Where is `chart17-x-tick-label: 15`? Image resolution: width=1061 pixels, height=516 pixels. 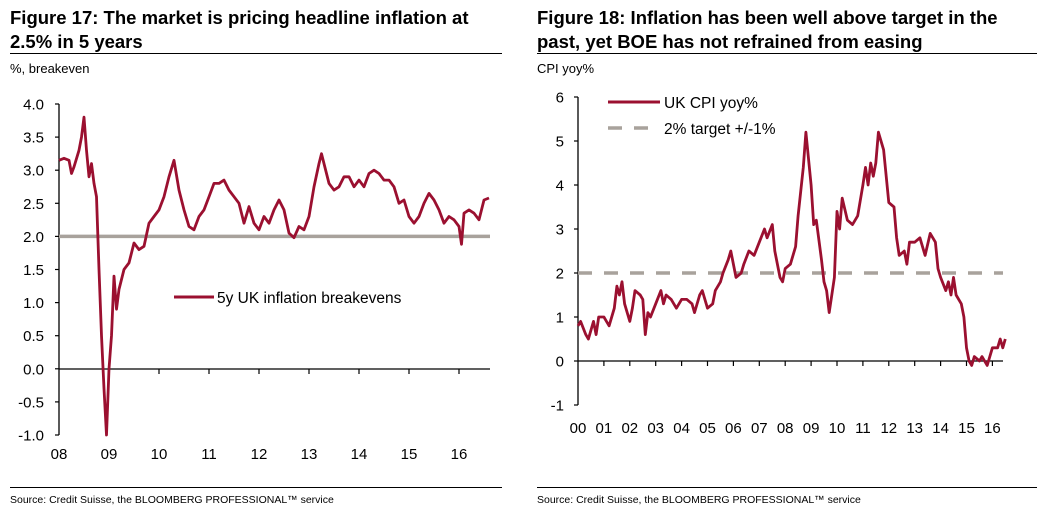
chart17-x-tick-label: 15 is located at coordinates (409, 454).